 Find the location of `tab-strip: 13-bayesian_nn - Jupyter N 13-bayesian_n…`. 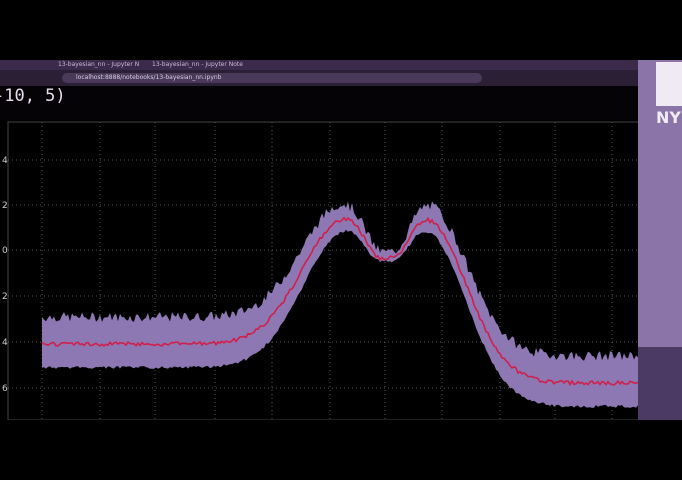

tab-strip: 13-bayesian_nn - Jupyter N 13-bayesian_n… is located at coordinates (320, 65).